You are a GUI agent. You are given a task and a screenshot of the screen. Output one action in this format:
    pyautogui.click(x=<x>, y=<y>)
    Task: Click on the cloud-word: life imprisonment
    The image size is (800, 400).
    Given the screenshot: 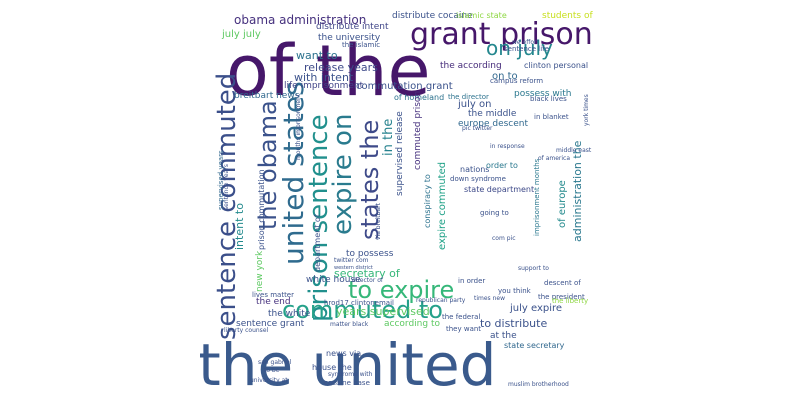 What is the action you would take?
    pyautogui.click(x=324, y=86)
    